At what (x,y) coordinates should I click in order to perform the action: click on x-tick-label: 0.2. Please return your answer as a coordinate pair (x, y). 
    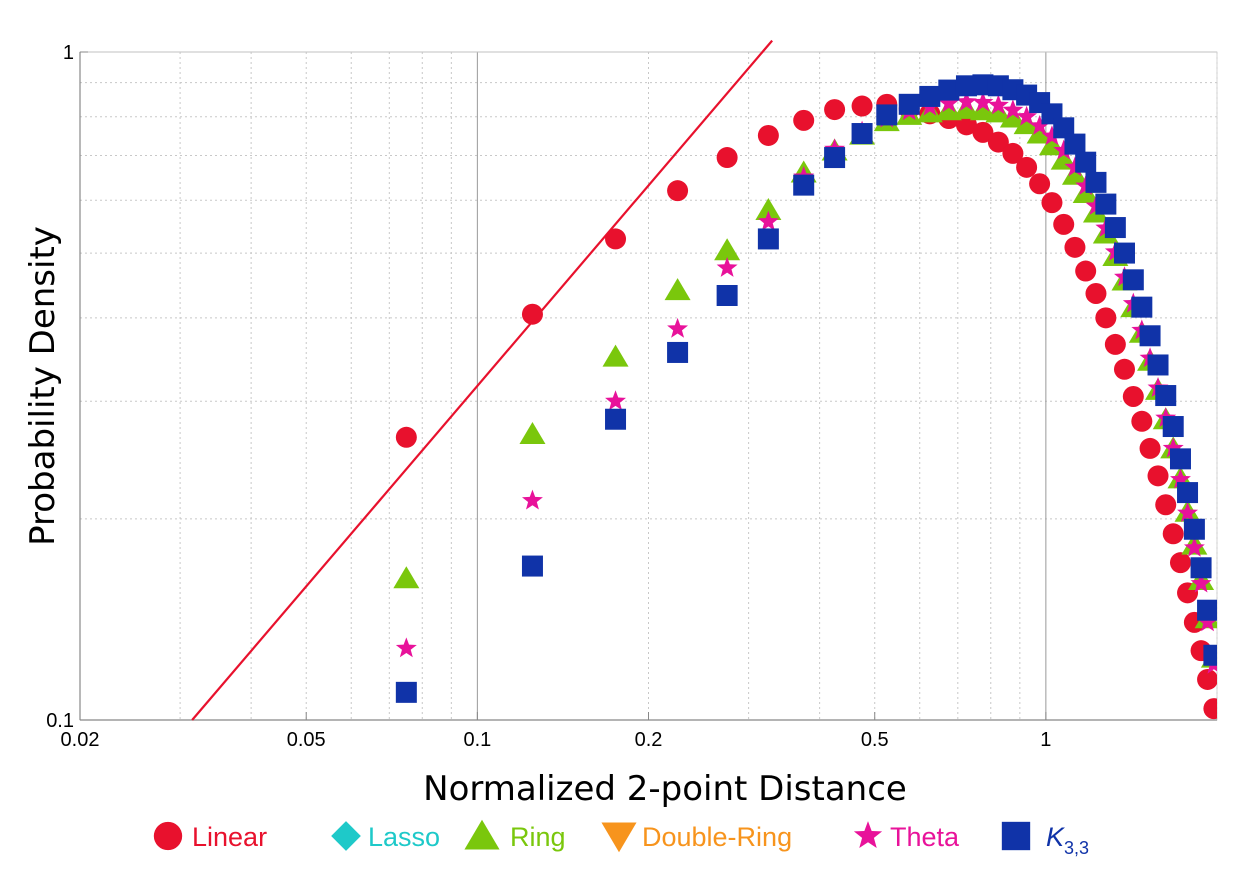
    Looking at the image, I should click on (649, 740).